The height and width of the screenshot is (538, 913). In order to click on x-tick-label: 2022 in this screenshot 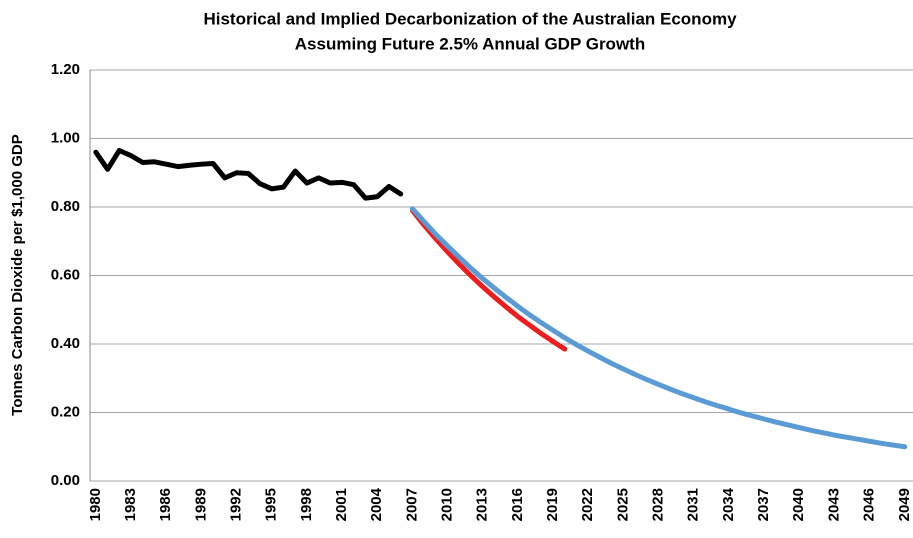, I will do `click(587, 504)`.